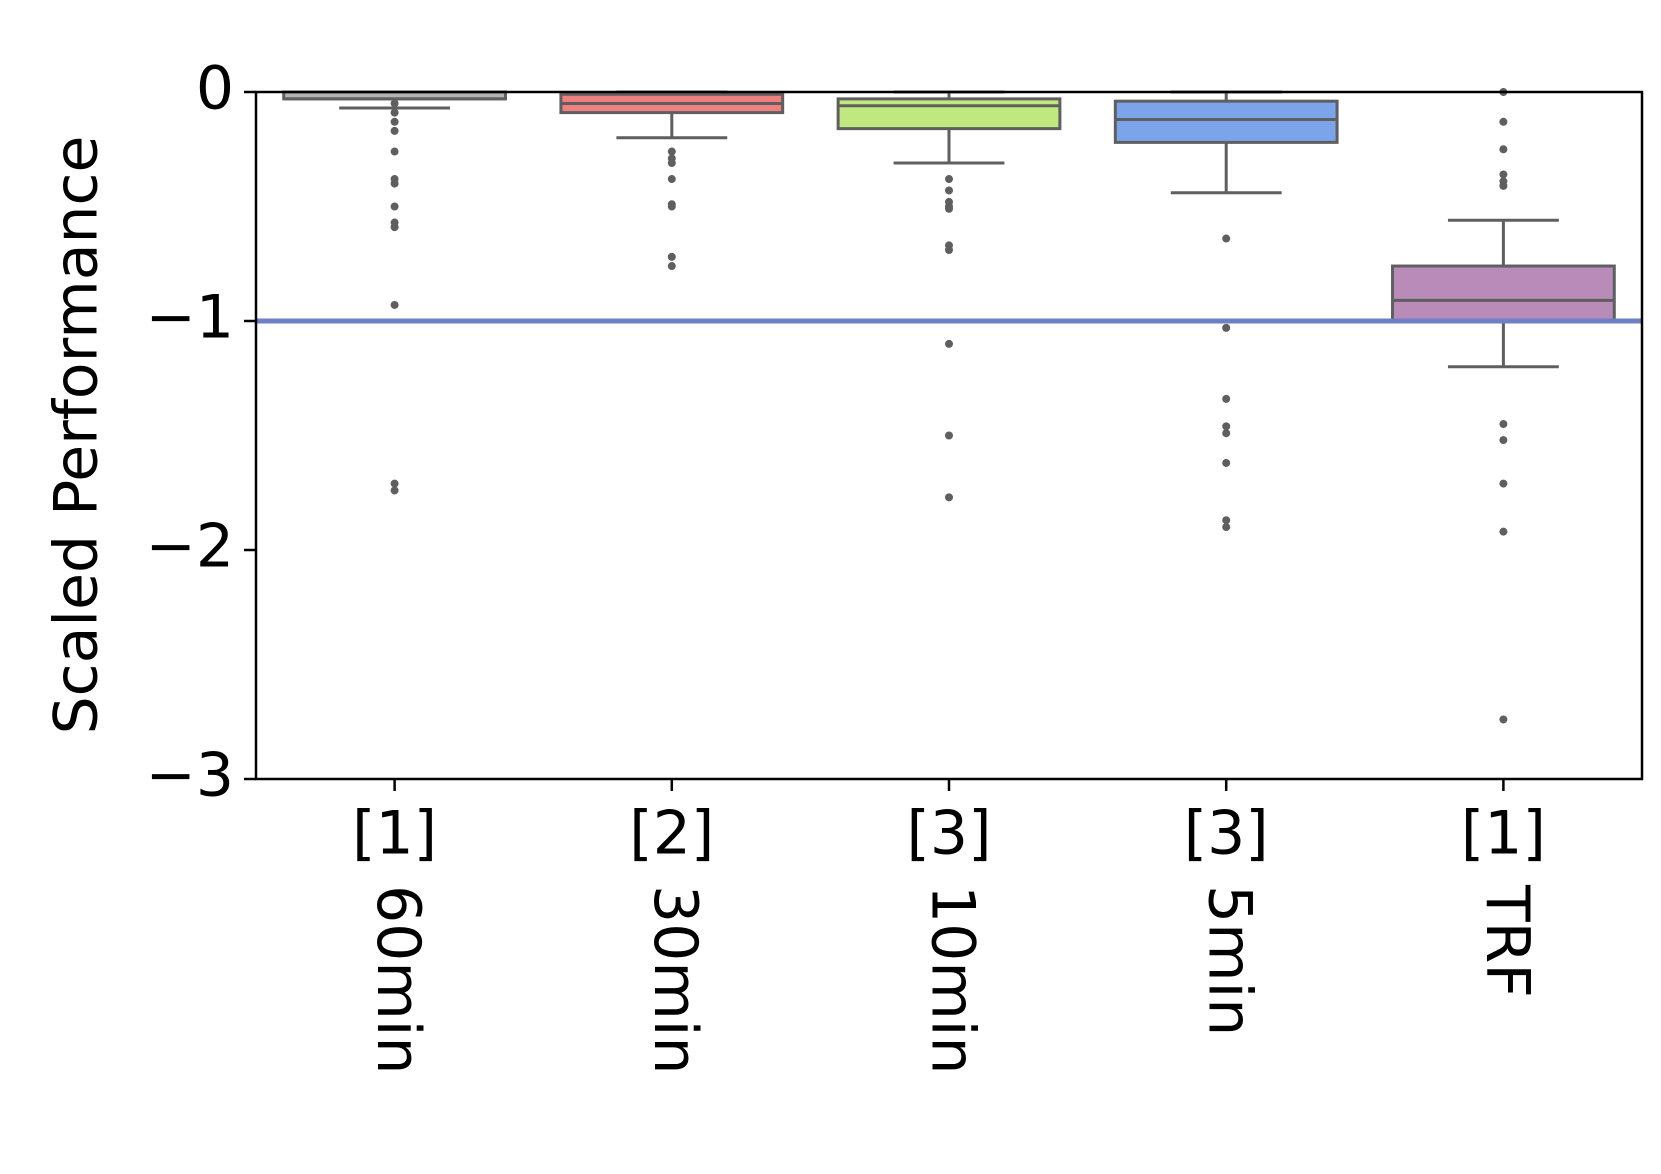 This screenshot has width=1661, height=1174. What do you see at coordinates (190, 547) in the screenshot?
I see `y-tick-label: −2` at bounding box center [190, 547].